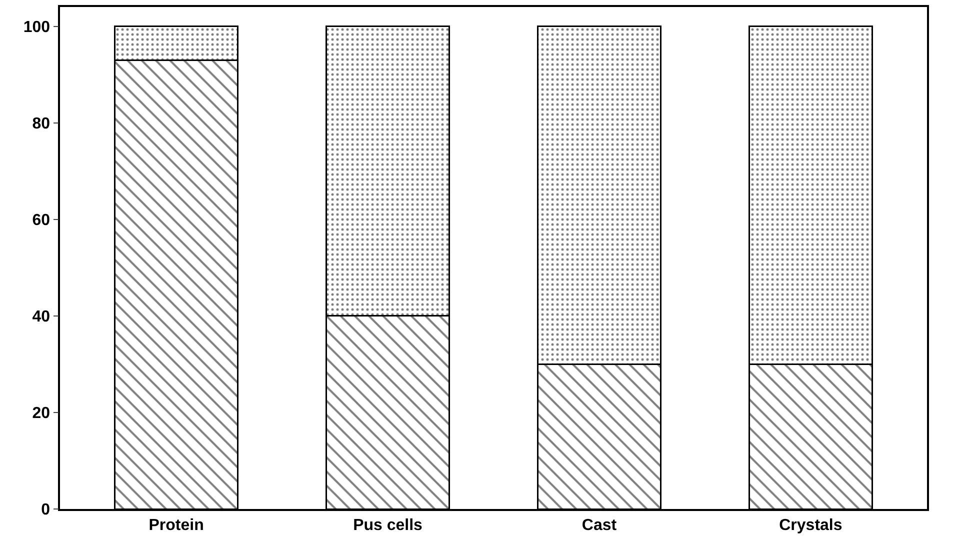 The height and width of the screenshot is (554, 957). Describe the element at coordinates (41, 220) in the screenshot. I see `y-tick-label: 60` at that location.